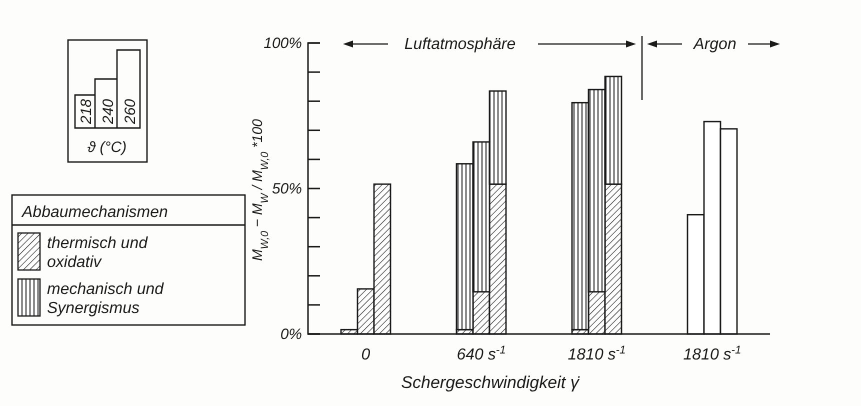  I want to click on y-tick-label: 50%, so click(287, 189).